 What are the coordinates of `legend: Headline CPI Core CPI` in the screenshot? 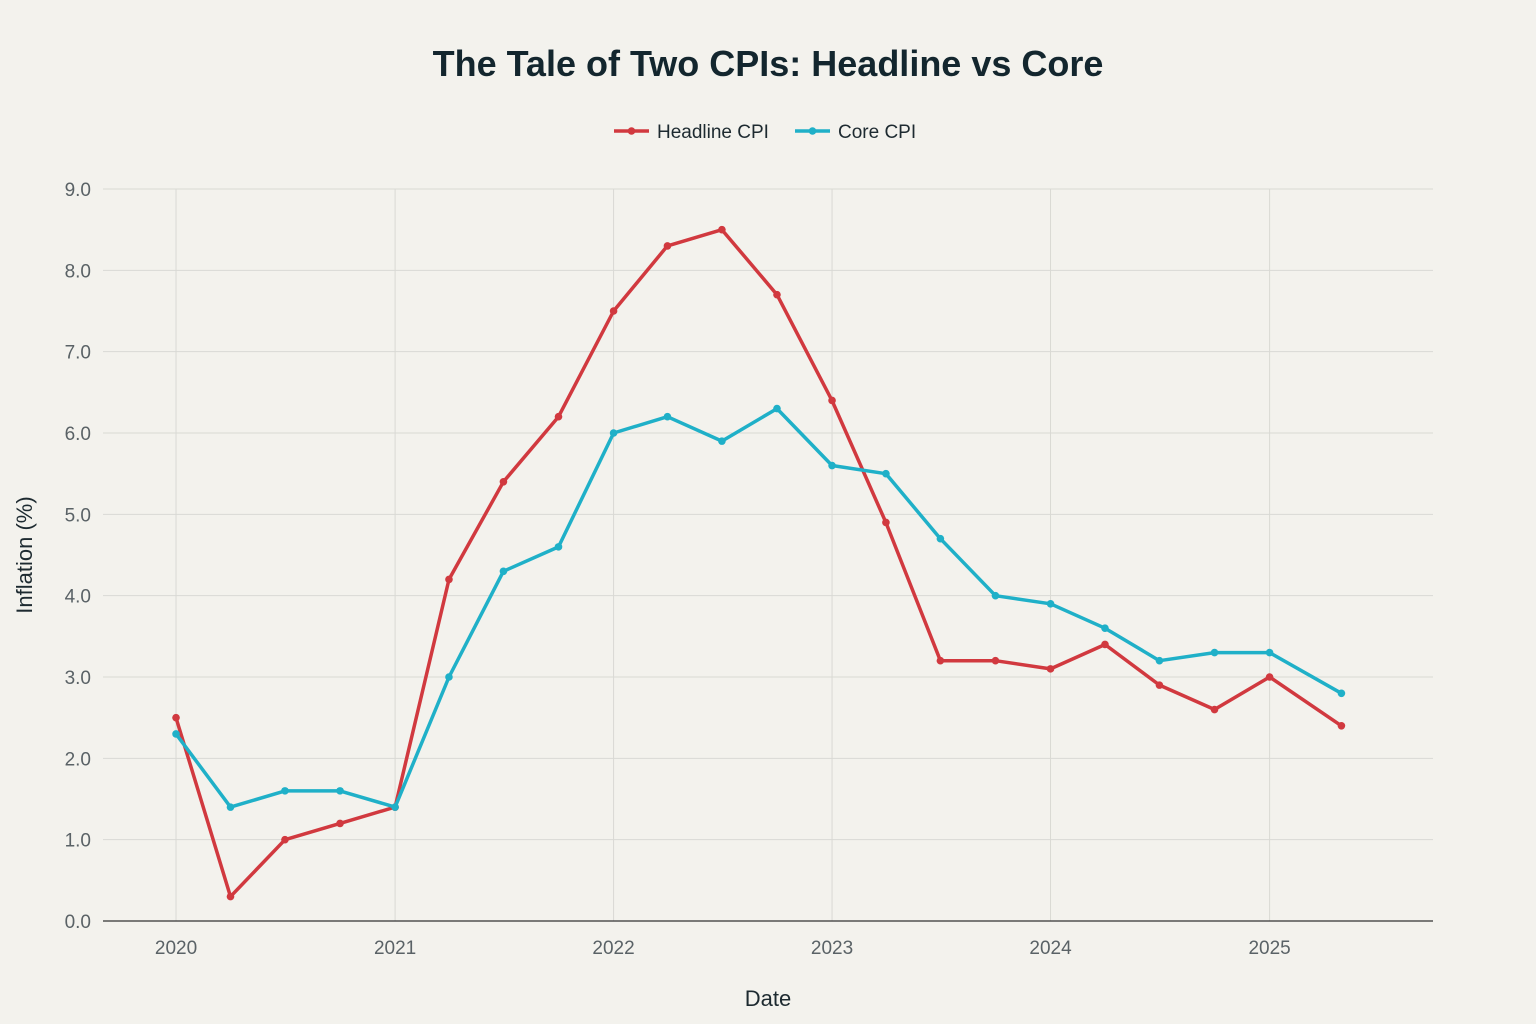 It's located at (765, 132).